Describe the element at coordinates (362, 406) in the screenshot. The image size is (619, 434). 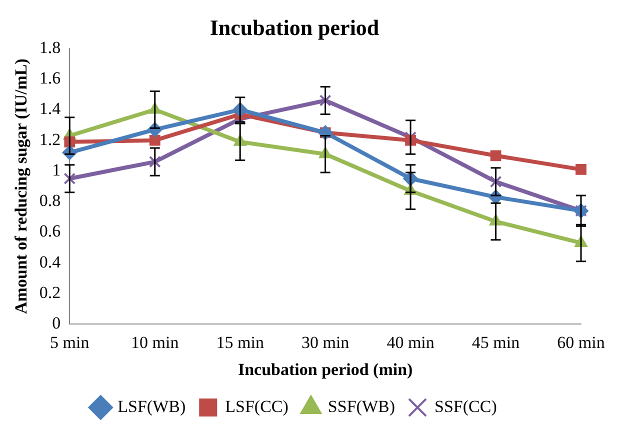
I see `legend-label: SSF(WB)` at that location.